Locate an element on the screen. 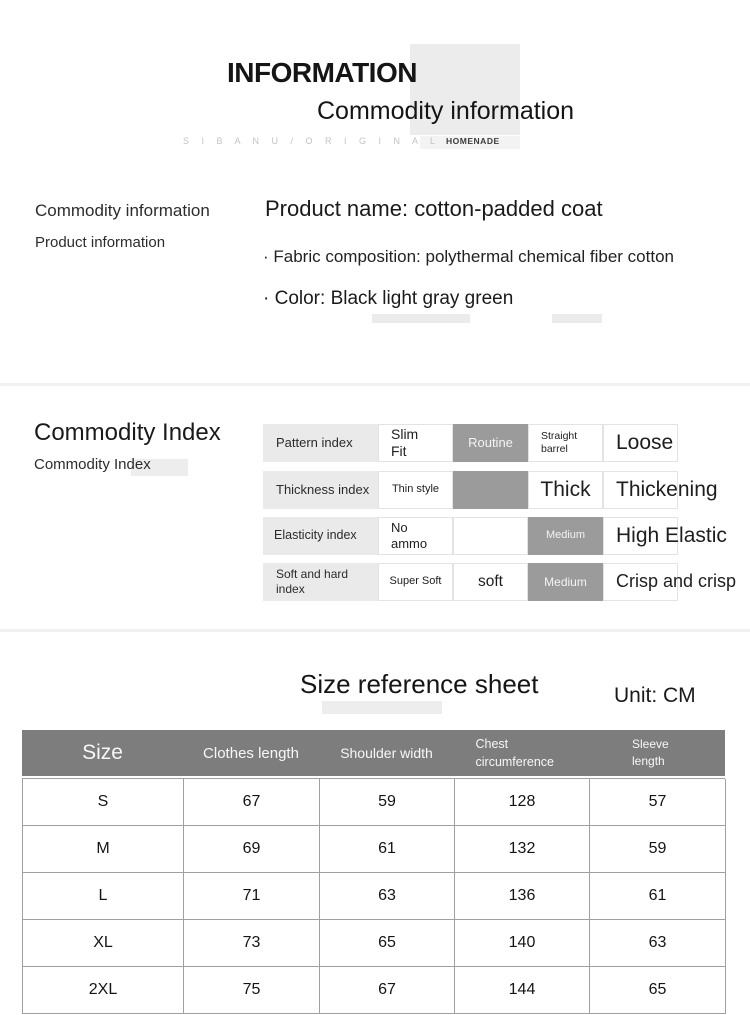 The width and height of the screenshot is (750, 1015). size-value: 57 is located at coordinates (658, 802).